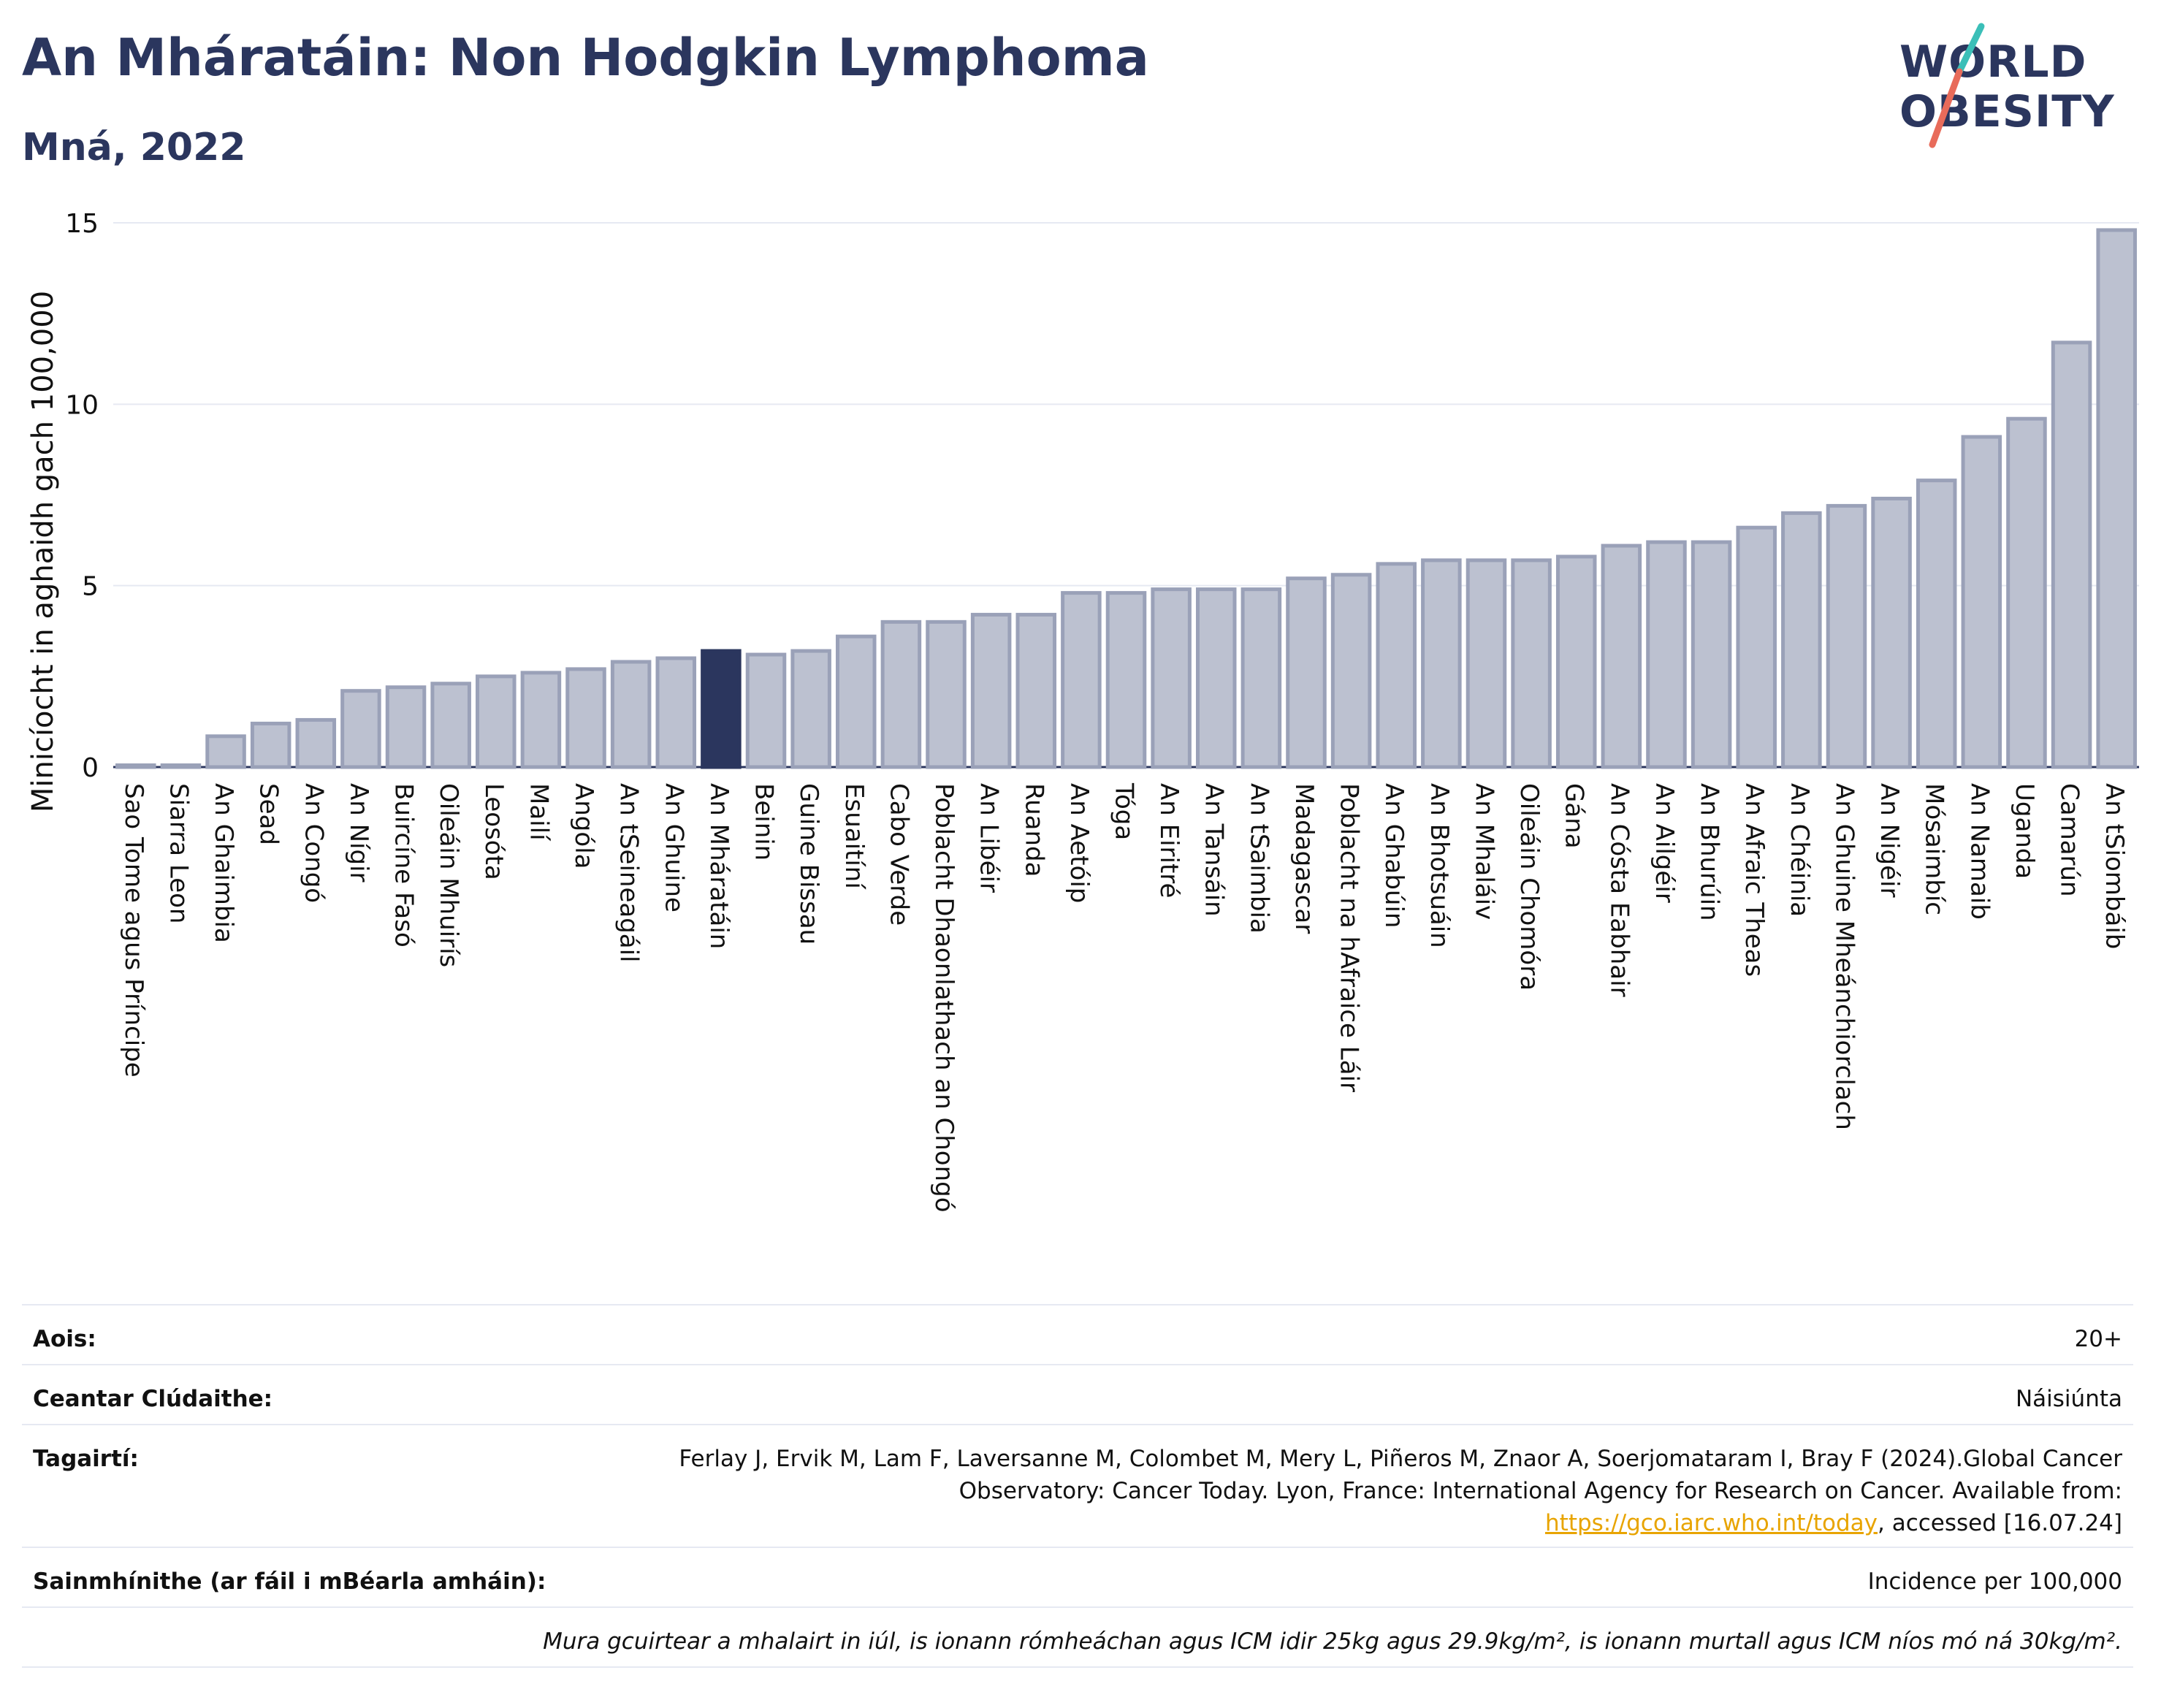  I want to click on x-tick-label: An Bhotsuáin, so click(1439, 865).